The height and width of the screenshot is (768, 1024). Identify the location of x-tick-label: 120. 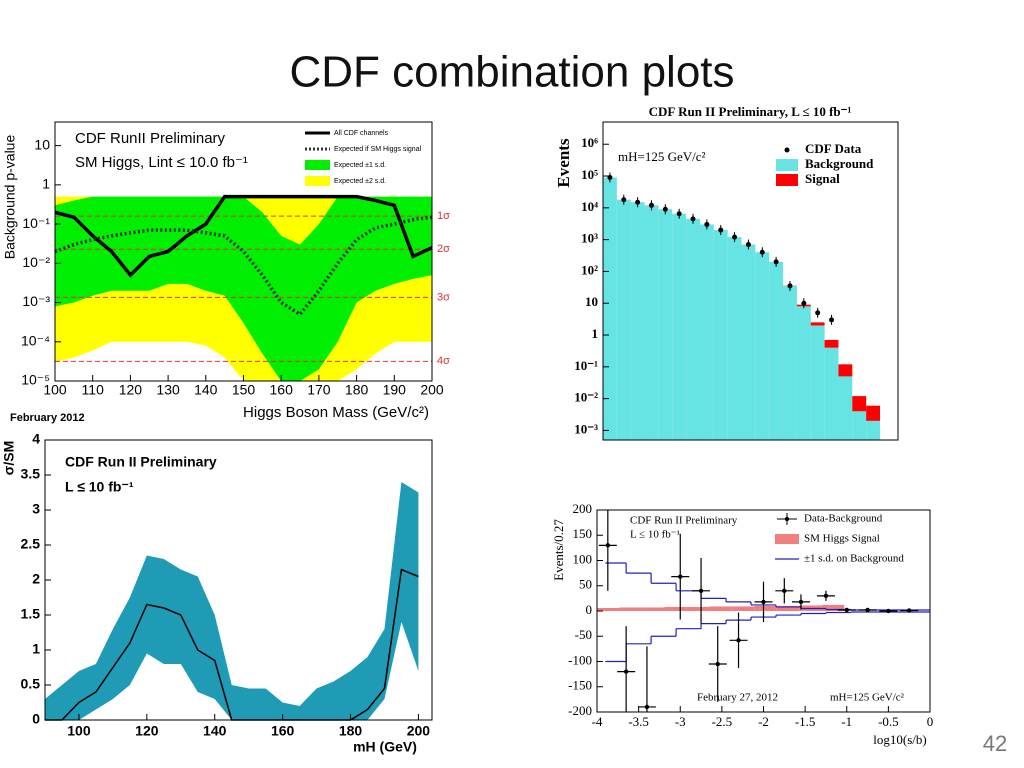
(131, 390).